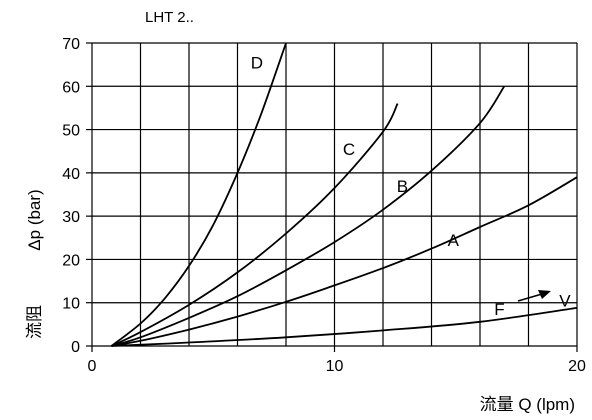  What do you see at coordinates (92, 366) in the screenshot?
I see `x-tick-label: 0` at bounding box center [92, 366].